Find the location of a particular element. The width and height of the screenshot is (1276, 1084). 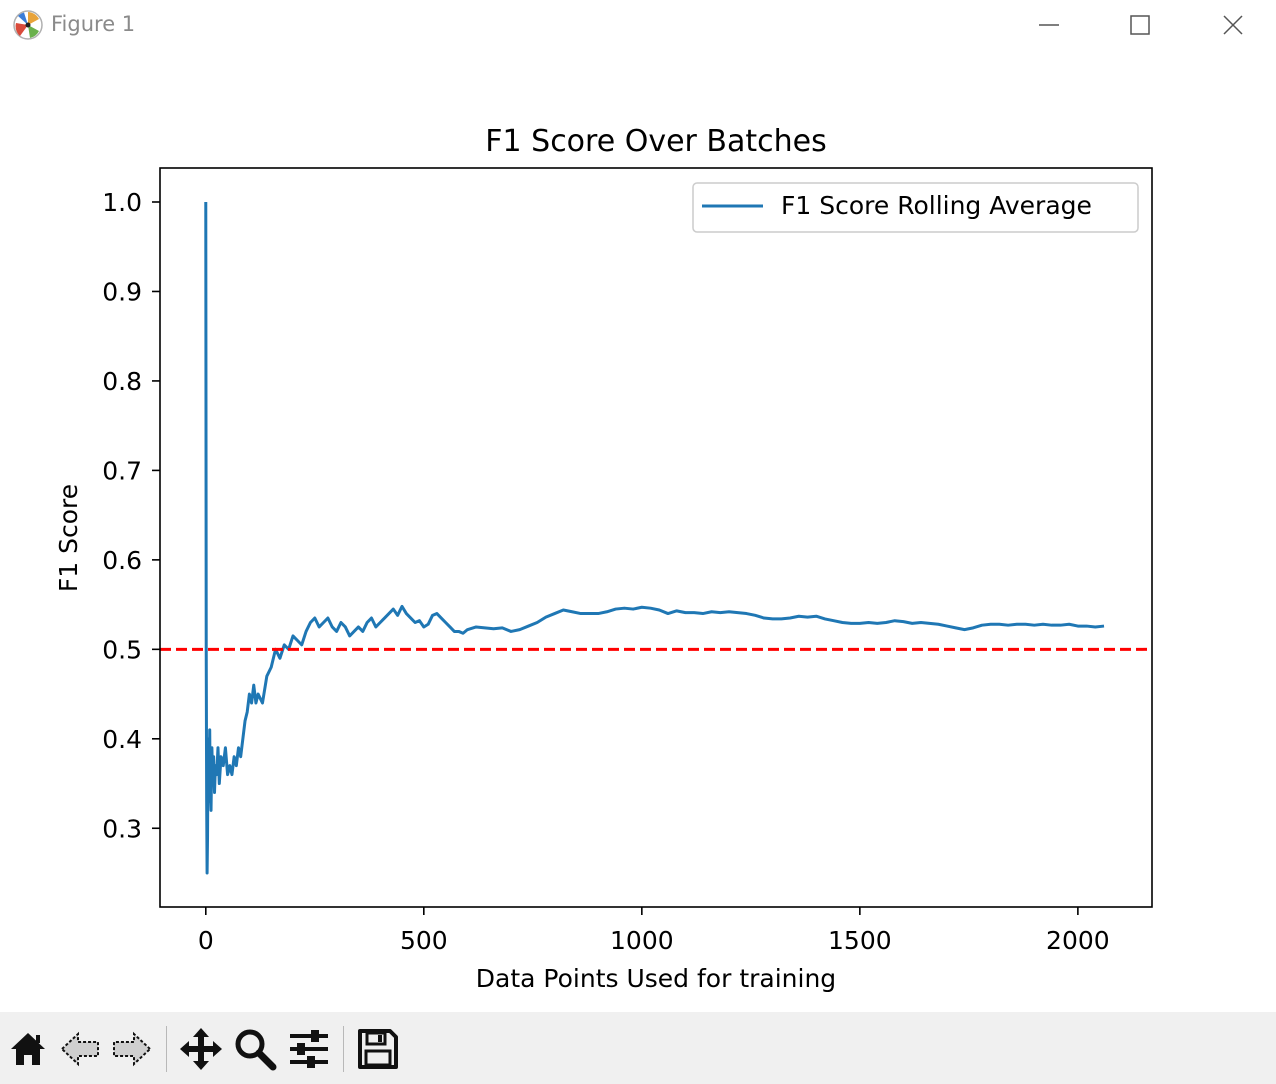

configure-subplots-icon is located at coordinates (309, 1049).